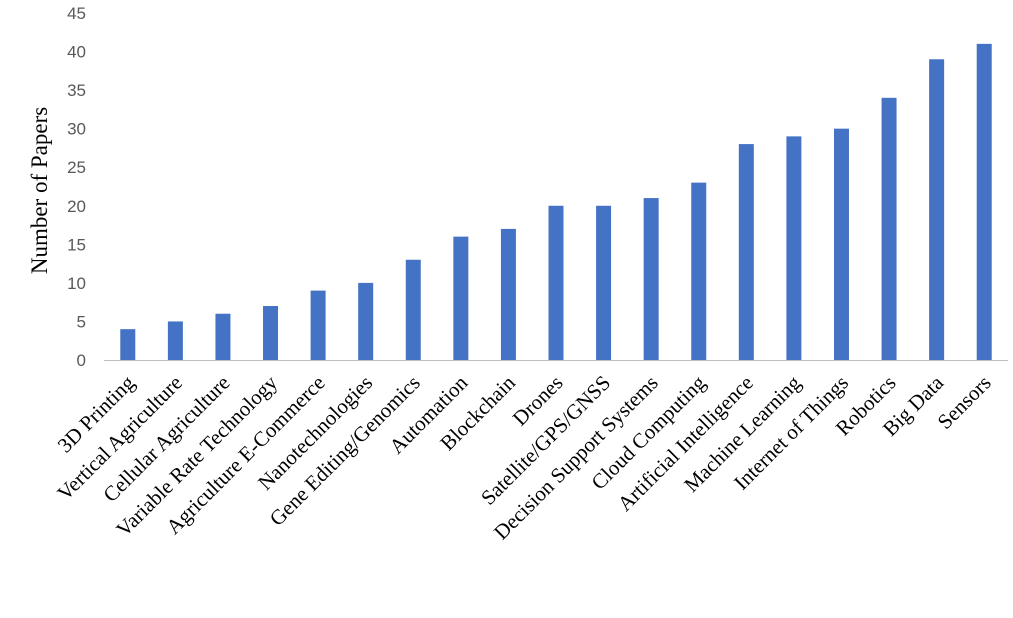  I want to click on y-tick-label: 30, so click(76, 129).